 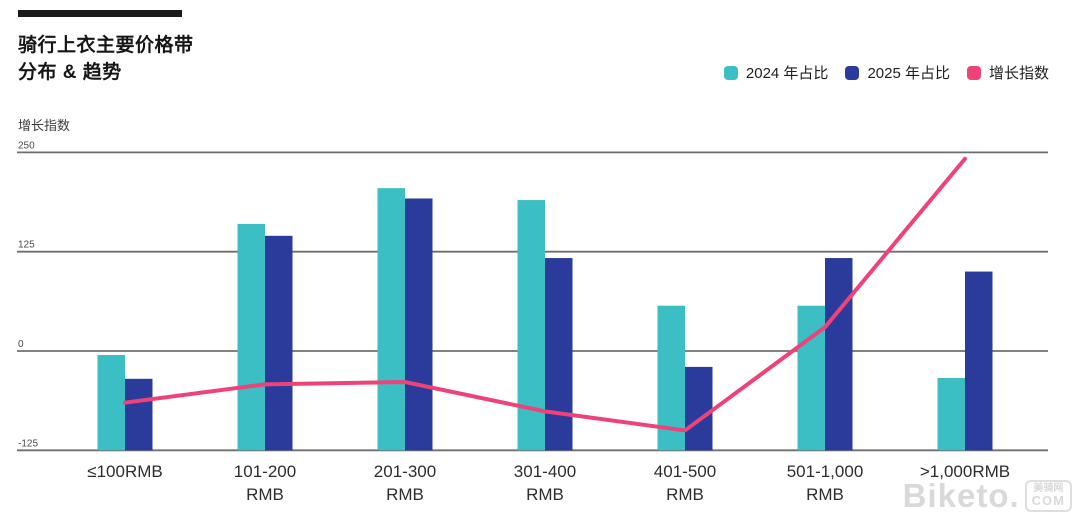 I want to click on x-axis-label-3: 301-400, so click(x=545, y=471).